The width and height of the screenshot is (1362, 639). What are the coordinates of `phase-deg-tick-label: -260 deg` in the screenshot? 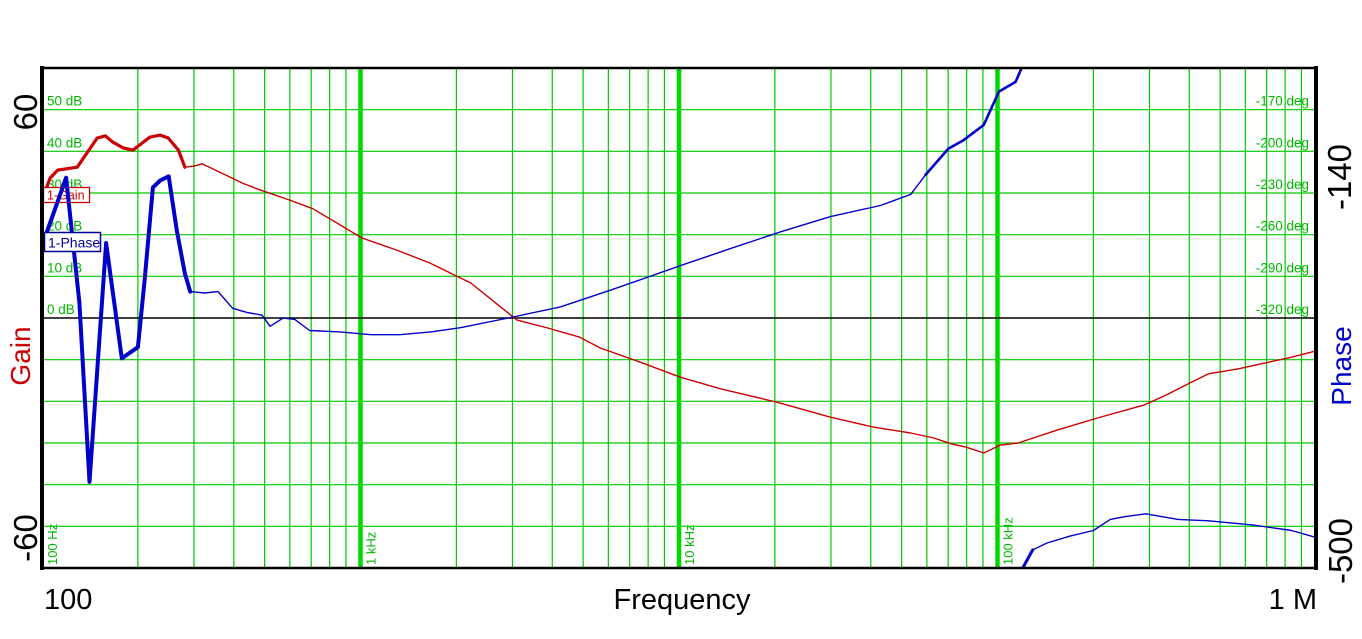 It's located at (1282, 226).